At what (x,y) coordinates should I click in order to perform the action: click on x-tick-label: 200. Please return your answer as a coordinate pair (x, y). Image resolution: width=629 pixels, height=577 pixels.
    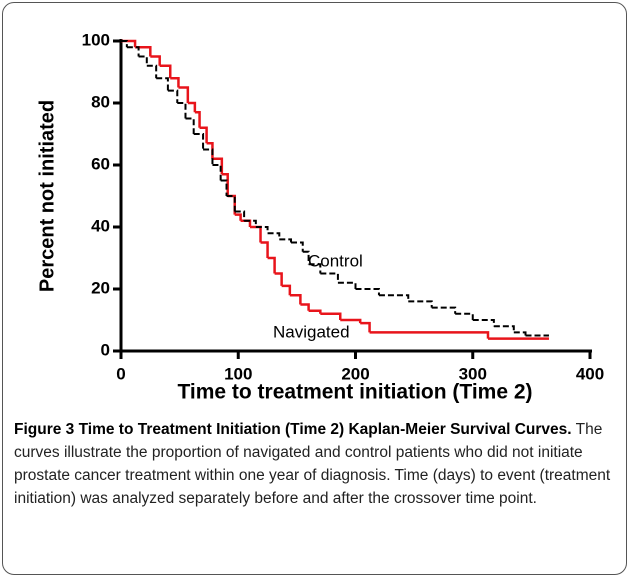
    Looking at the image, I should click on (355, 373).